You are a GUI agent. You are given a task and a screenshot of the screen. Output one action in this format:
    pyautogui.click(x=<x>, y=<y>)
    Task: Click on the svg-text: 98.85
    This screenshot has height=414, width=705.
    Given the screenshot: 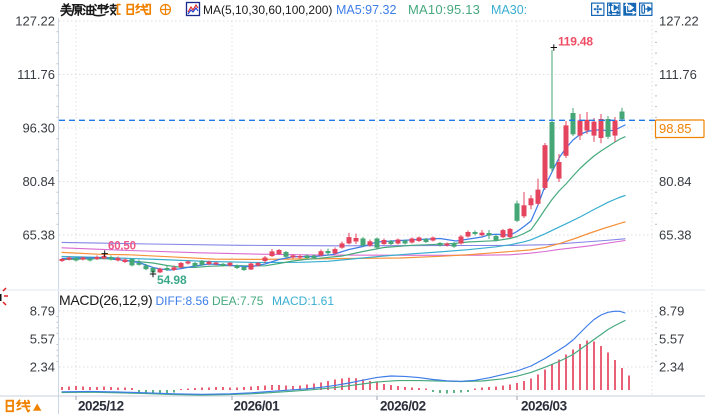 What is the action you would take?
    pyautogui.click(x=675, y=128)
    